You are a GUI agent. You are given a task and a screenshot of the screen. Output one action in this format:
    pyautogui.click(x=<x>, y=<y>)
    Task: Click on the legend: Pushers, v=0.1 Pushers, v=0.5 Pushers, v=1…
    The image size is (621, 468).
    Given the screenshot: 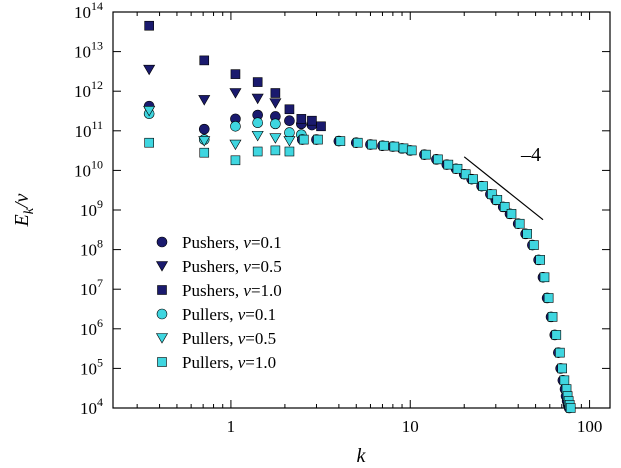 What is the action you would take?
    pyautogui.click(x=218, y=302)
    